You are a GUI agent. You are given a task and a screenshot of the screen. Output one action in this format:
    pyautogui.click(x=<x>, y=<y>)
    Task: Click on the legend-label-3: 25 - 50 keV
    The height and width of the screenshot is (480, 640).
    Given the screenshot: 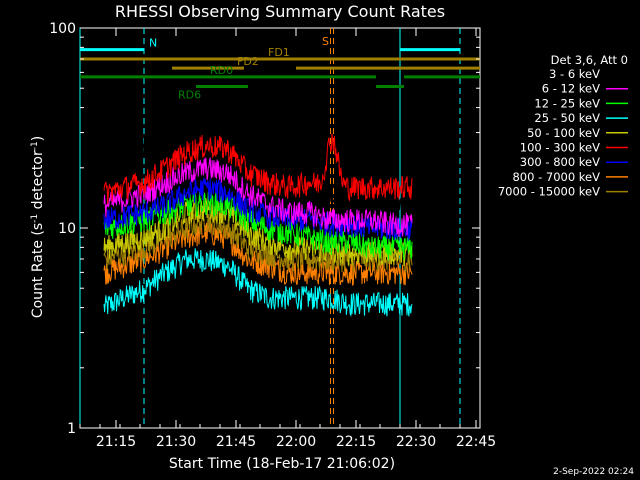 What is the action you would take?
    pyautogui.click(x=567, y=118)
    